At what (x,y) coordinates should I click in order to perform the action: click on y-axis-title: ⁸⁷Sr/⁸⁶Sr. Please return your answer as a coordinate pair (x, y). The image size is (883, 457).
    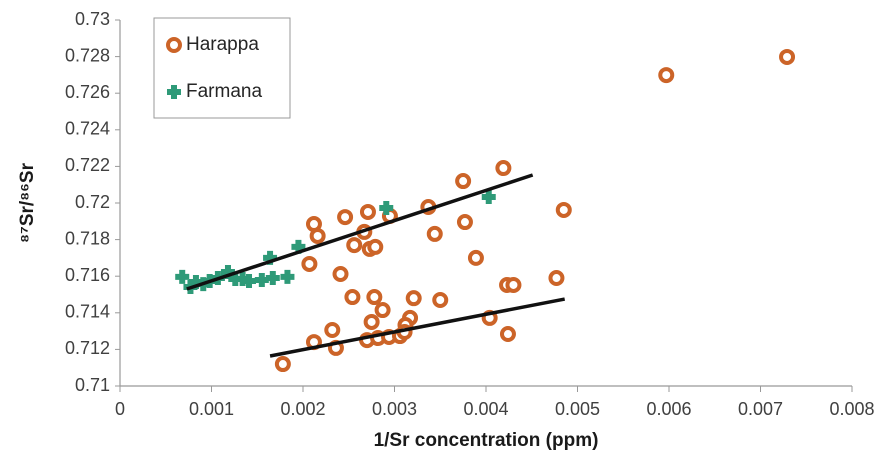
    Looking at the image, I should click on (27, 202).